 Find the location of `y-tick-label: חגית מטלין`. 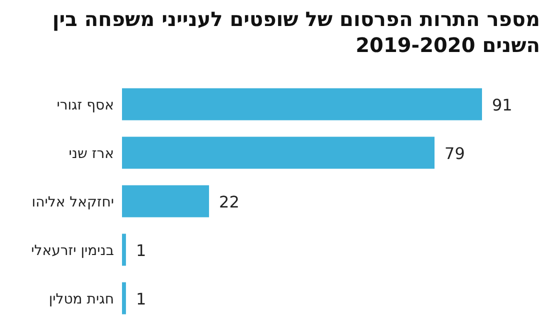

y-tick-label: חגית מטלין is located at coordinates (81, 299).